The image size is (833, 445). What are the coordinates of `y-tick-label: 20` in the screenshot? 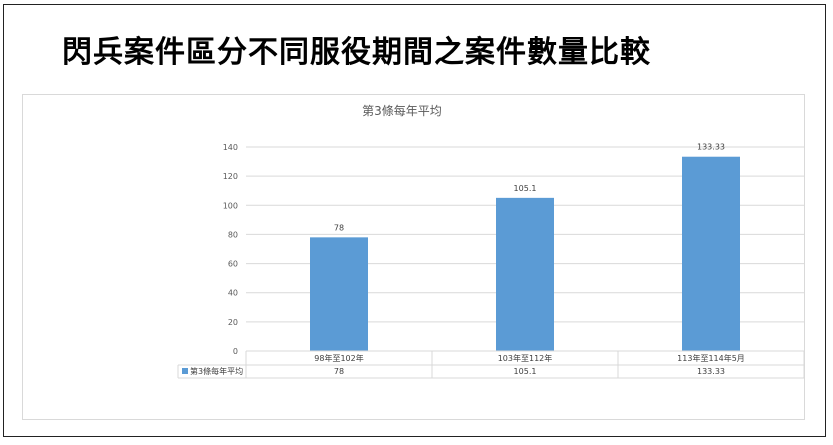 It's located at (233, 322).